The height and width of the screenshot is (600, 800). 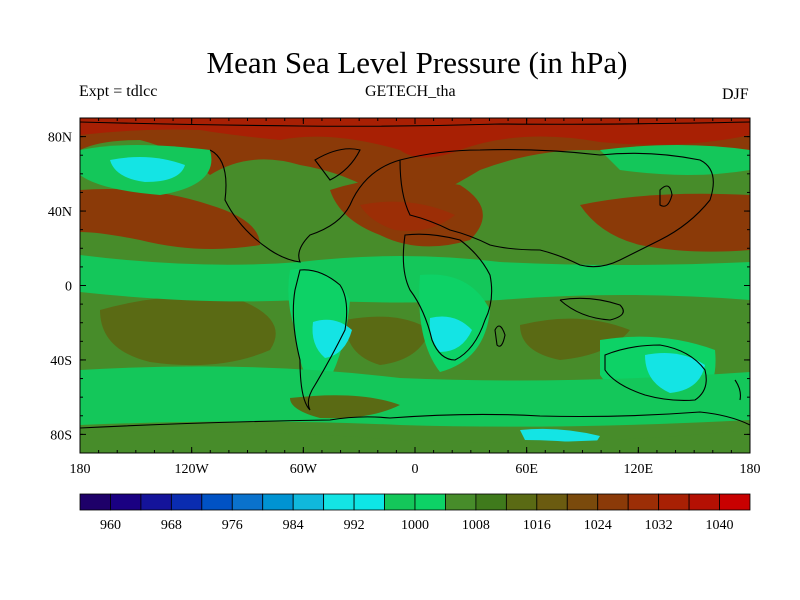 What do you see at coordinates (537, 525) in the screenshot?
I see `colorbar-label: 1016` at bounding box center [537, 525].